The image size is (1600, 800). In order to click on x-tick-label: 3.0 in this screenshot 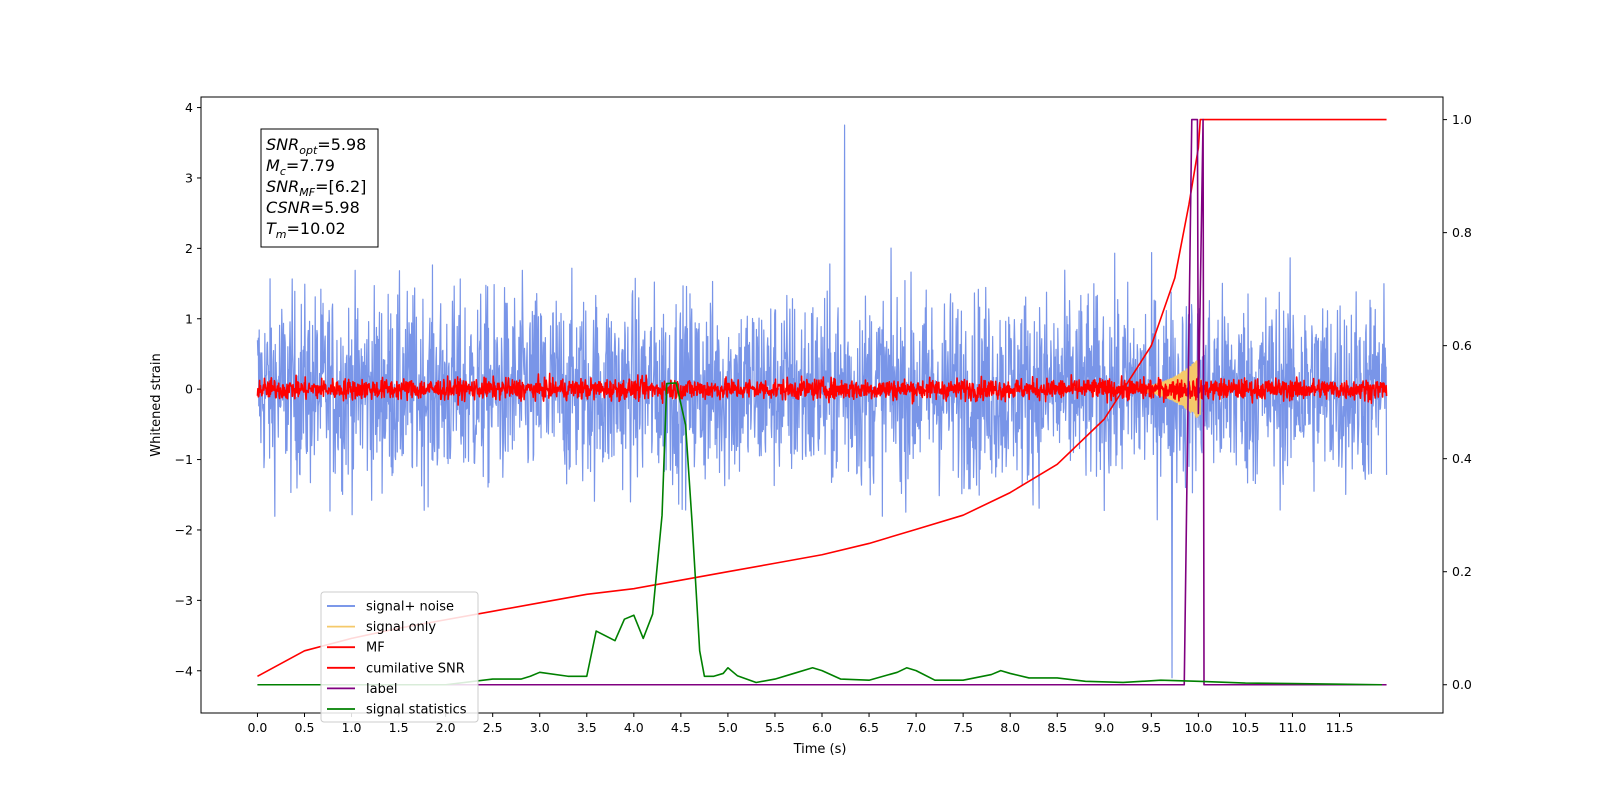, I will do `click(540, 727)`.